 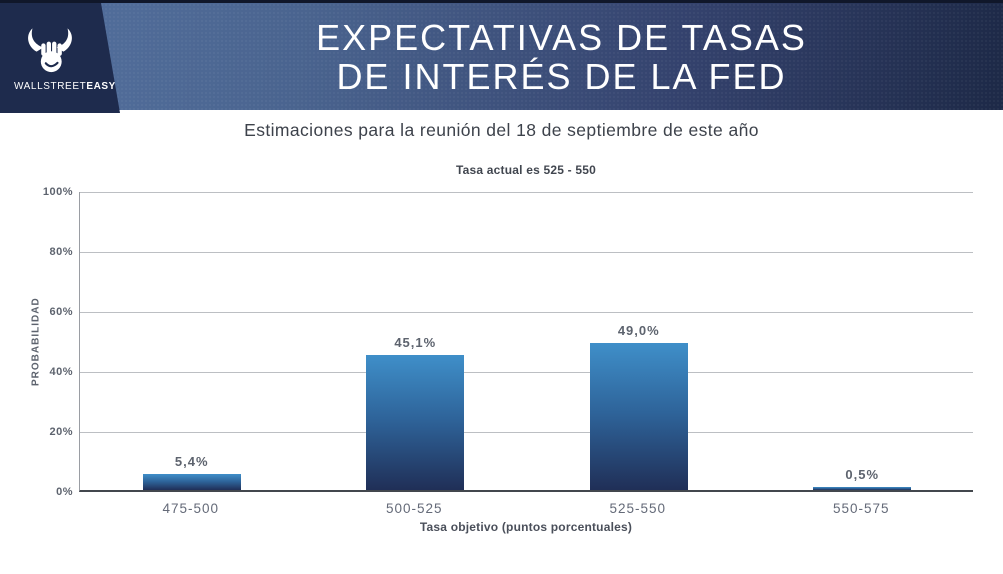 I want to click on y-axis-tick-labels: 100% 80% 60% 40% 20% 0%, so click(x=36, y=342).